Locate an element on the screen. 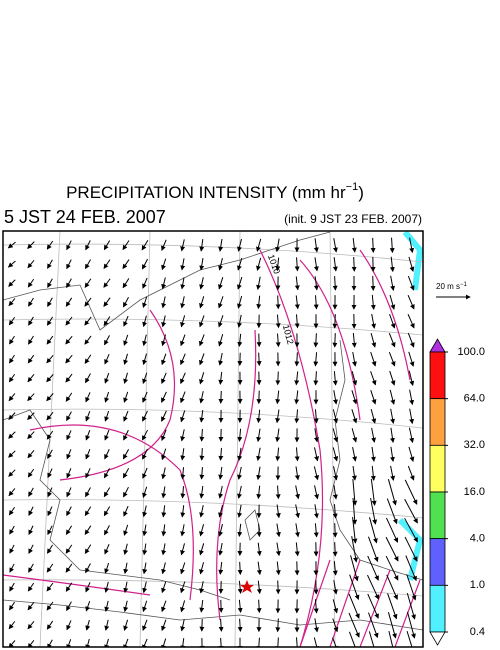 This screenshot has width=500, height=650. colorbar-label: 64.0 is located at coordinates (474, 399).